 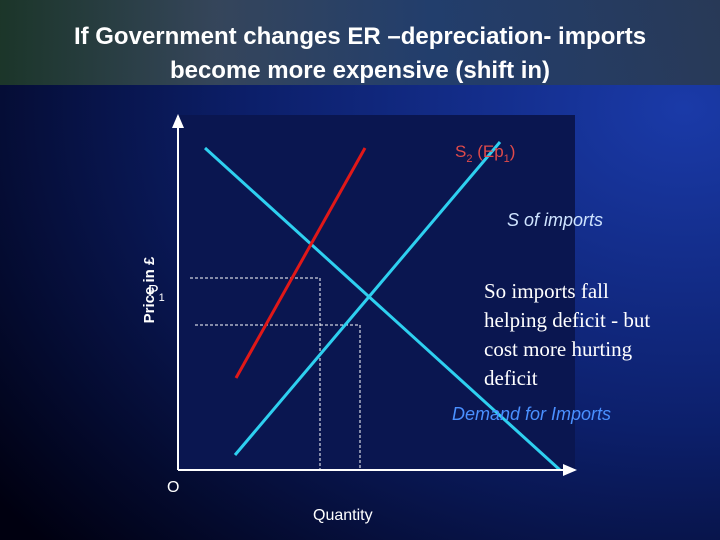 I want to click on origin-label: O, so click(x=173, y=487).